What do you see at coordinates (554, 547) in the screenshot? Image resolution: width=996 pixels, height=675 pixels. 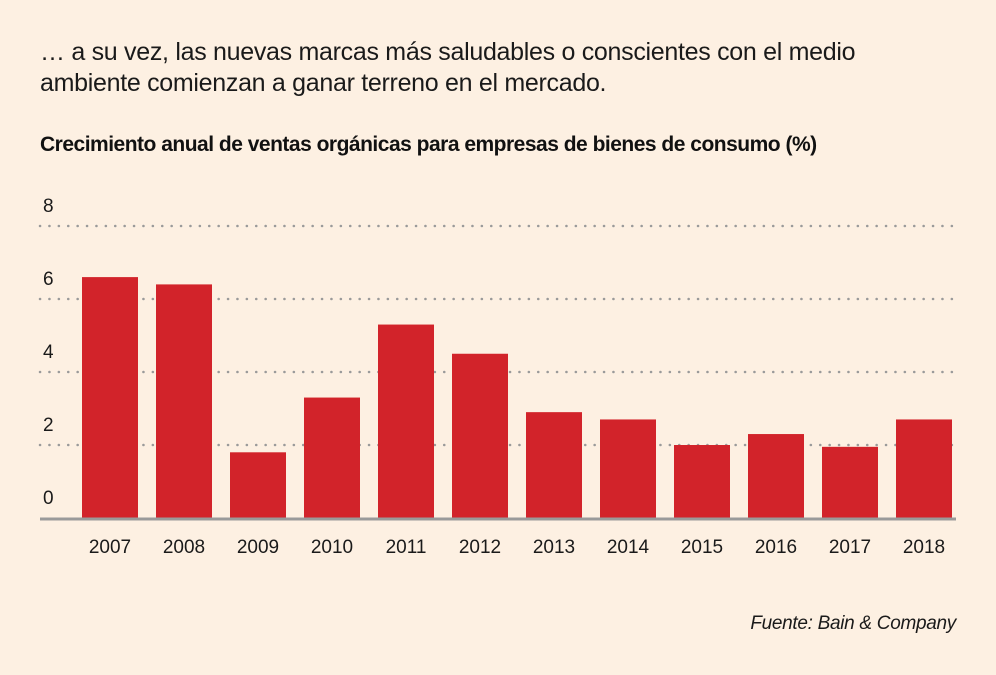 I see `x-tick-label: 2013` at bounding box center [554, 547].